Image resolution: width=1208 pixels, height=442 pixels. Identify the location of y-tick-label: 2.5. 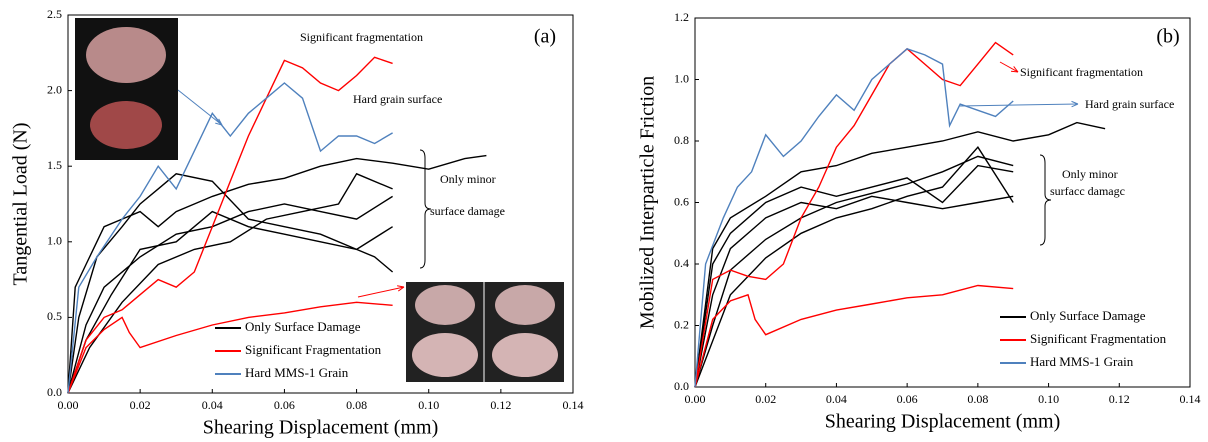
(54, 14).